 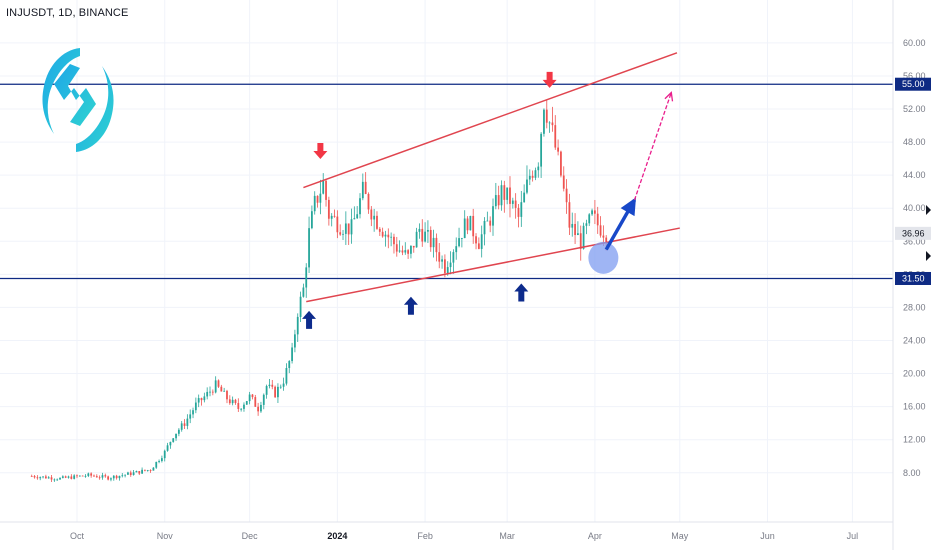 What do you see at coordinates (914, 241) in the screenshot?
I see `y-tick-label: 36.00` at bounding box center [914, 241].